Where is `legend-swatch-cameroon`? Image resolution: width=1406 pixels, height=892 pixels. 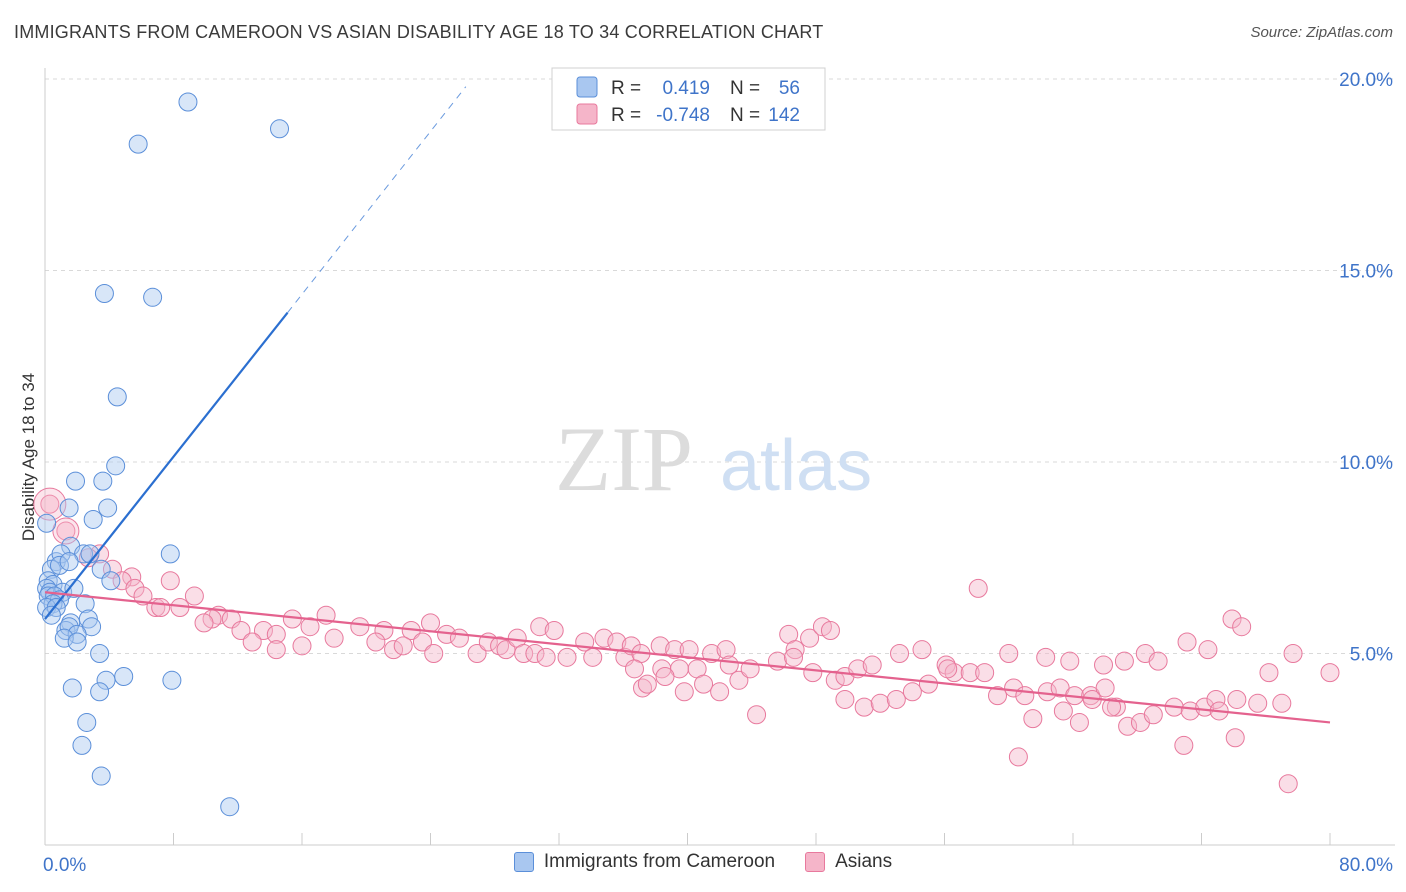
legend-swatch-cameroon is located at coordinates (587, 87).